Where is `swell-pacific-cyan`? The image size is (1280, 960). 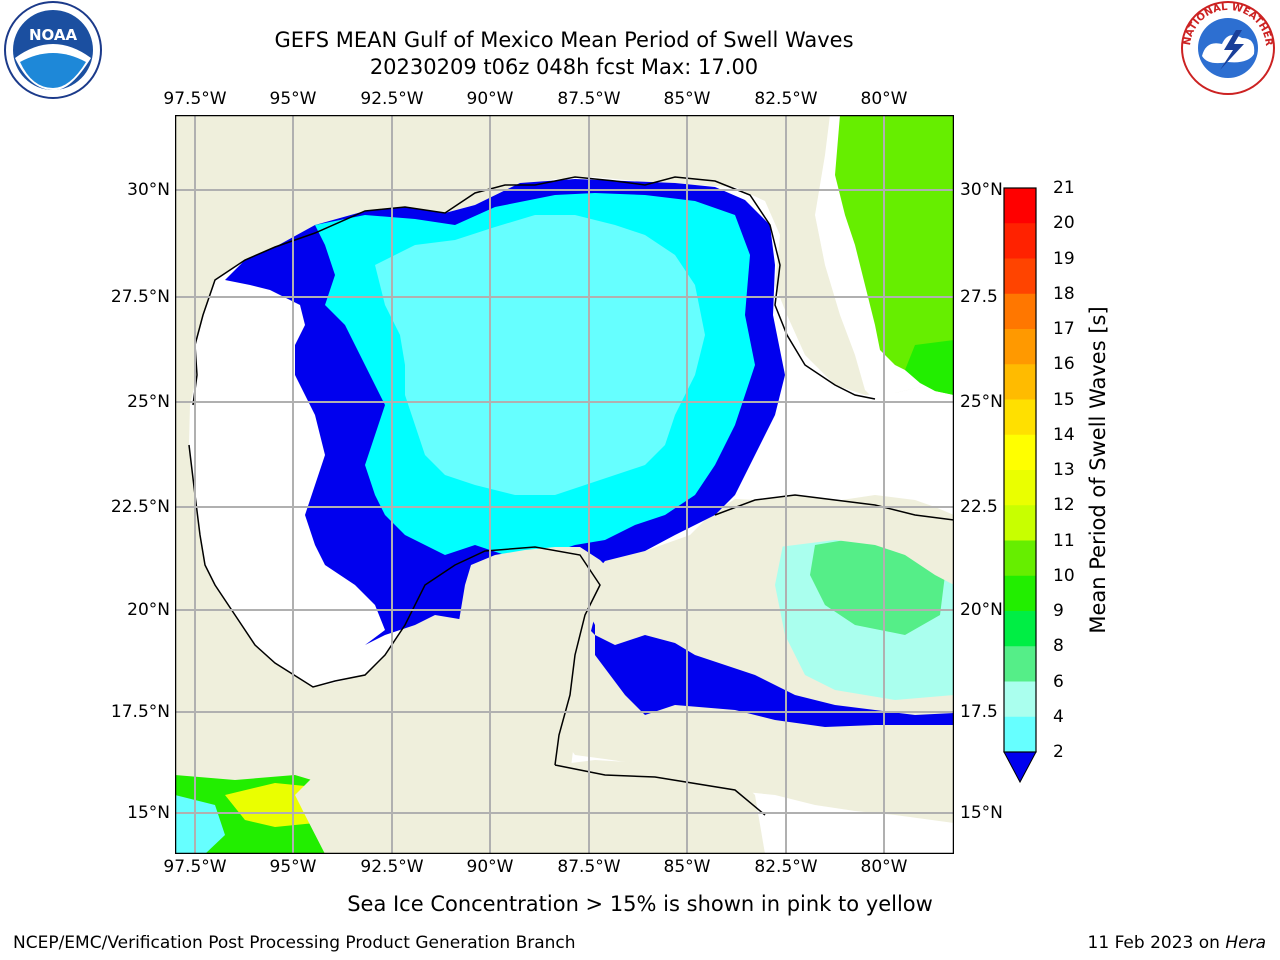
swell-pacific-cyan is located at coordinates (200, 824).